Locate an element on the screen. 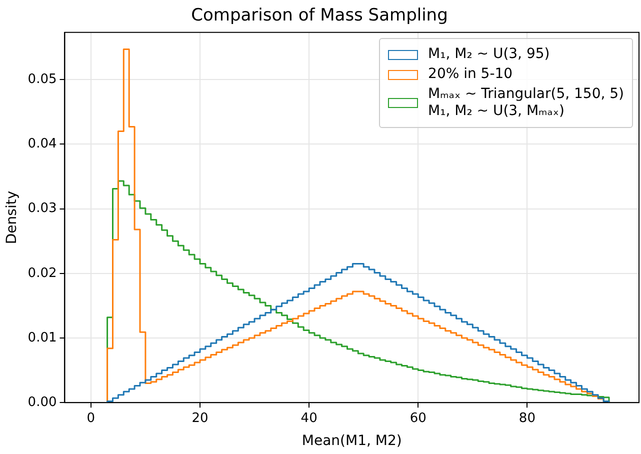  y-tick-label: 0.02 is located at coordinates (42, 273).